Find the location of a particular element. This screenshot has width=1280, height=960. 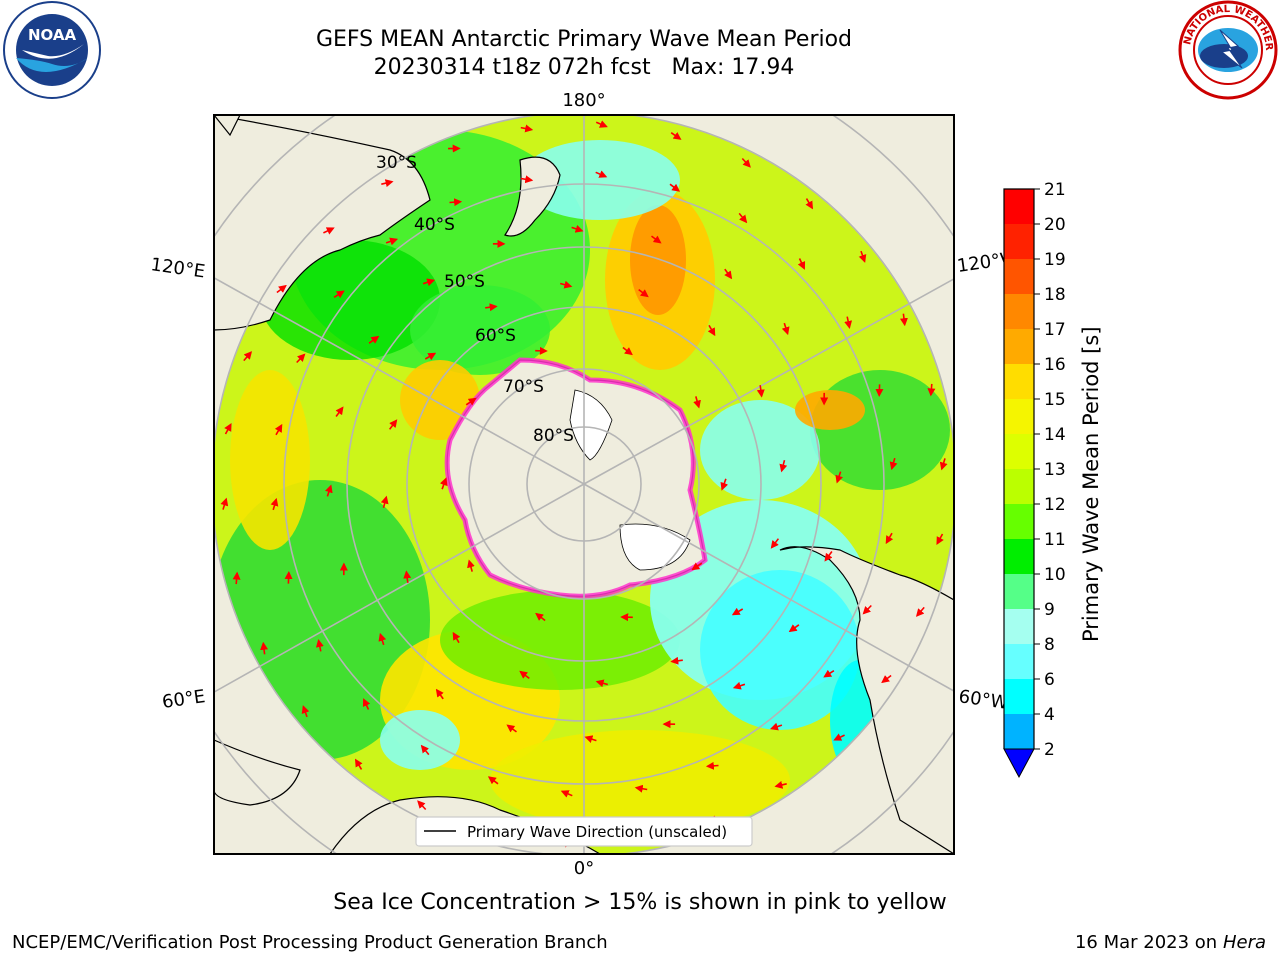

lon-label-120e: 120°E is located at coordinates (177, 268).